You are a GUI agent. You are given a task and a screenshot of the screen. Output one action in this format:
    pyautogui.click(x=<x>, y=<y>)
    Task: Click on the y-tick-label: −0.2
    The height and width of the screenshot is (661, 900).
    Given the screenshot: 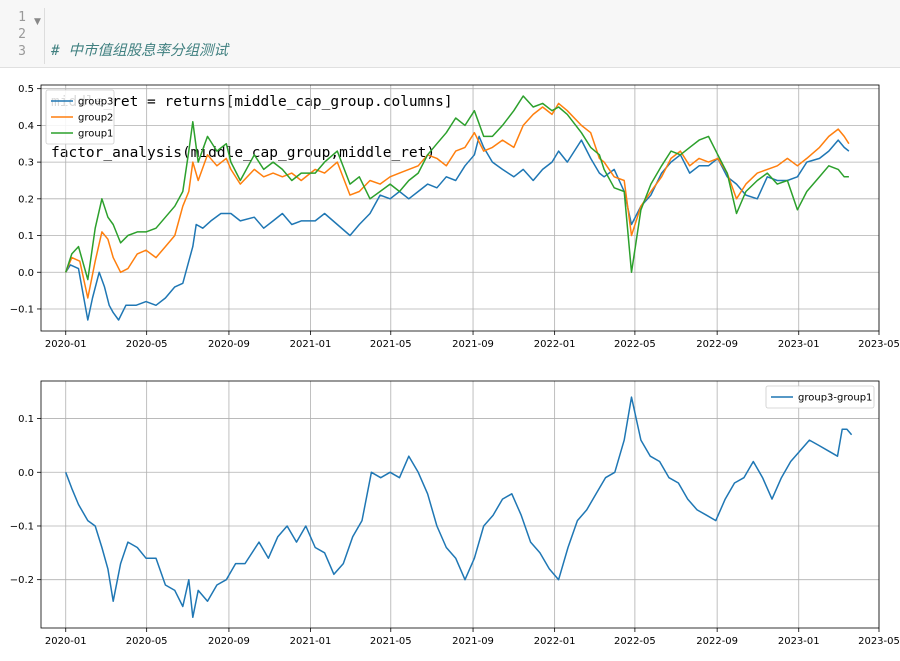 What is the action you would take?
    pyautogui.click(x=22, y=580)
    